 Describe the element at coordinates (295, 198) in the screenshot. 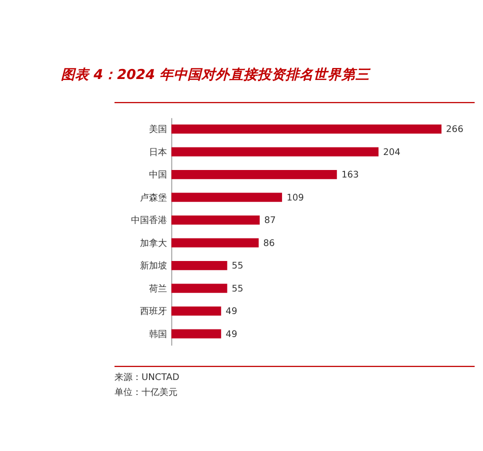

I see `data-label: 109` at that location.